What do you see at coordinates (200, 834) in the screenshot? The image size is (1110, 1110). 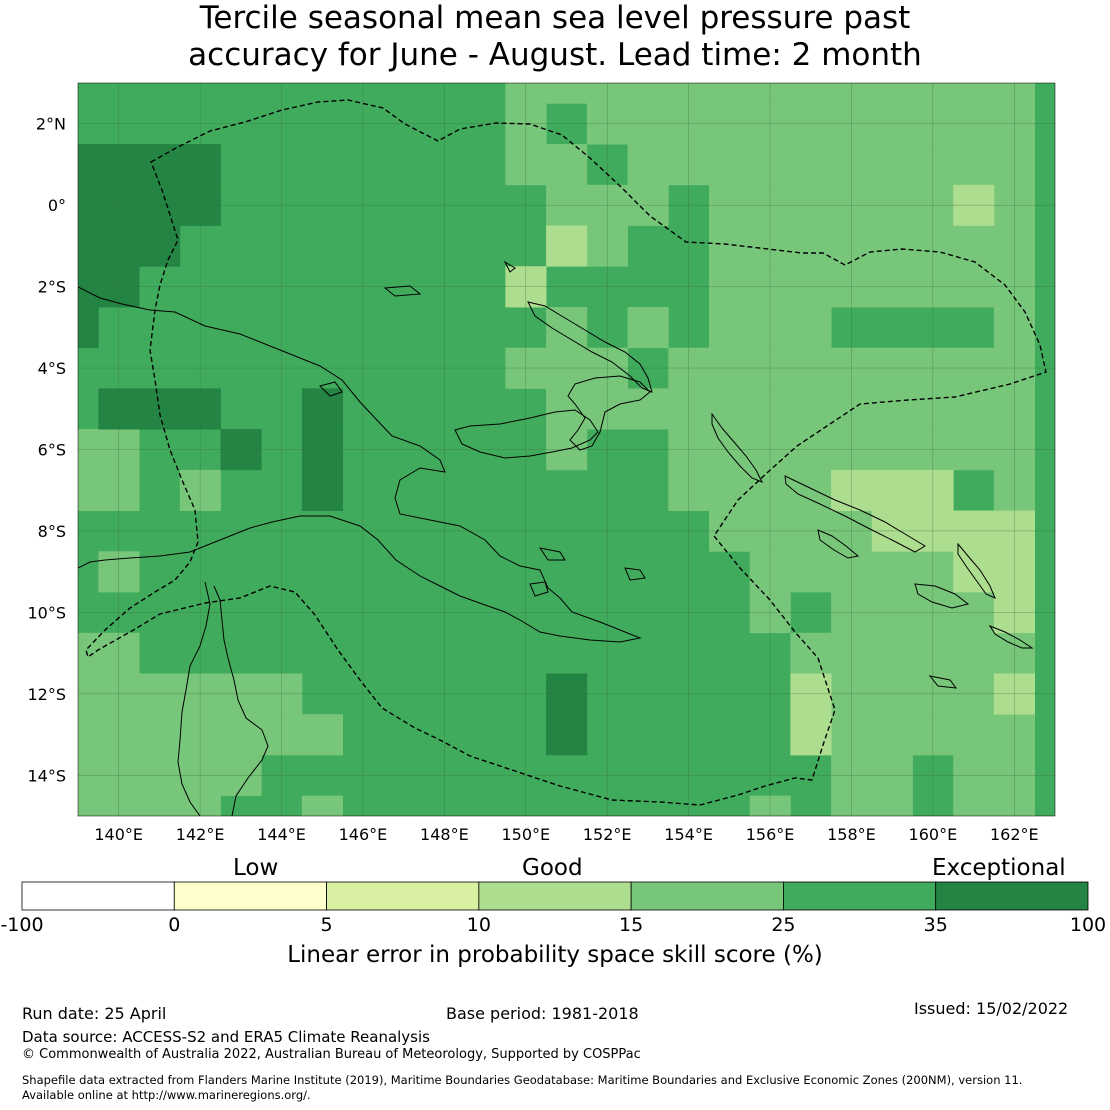 I see `longitude-label: 142°E` at bounding box center [200, 834].